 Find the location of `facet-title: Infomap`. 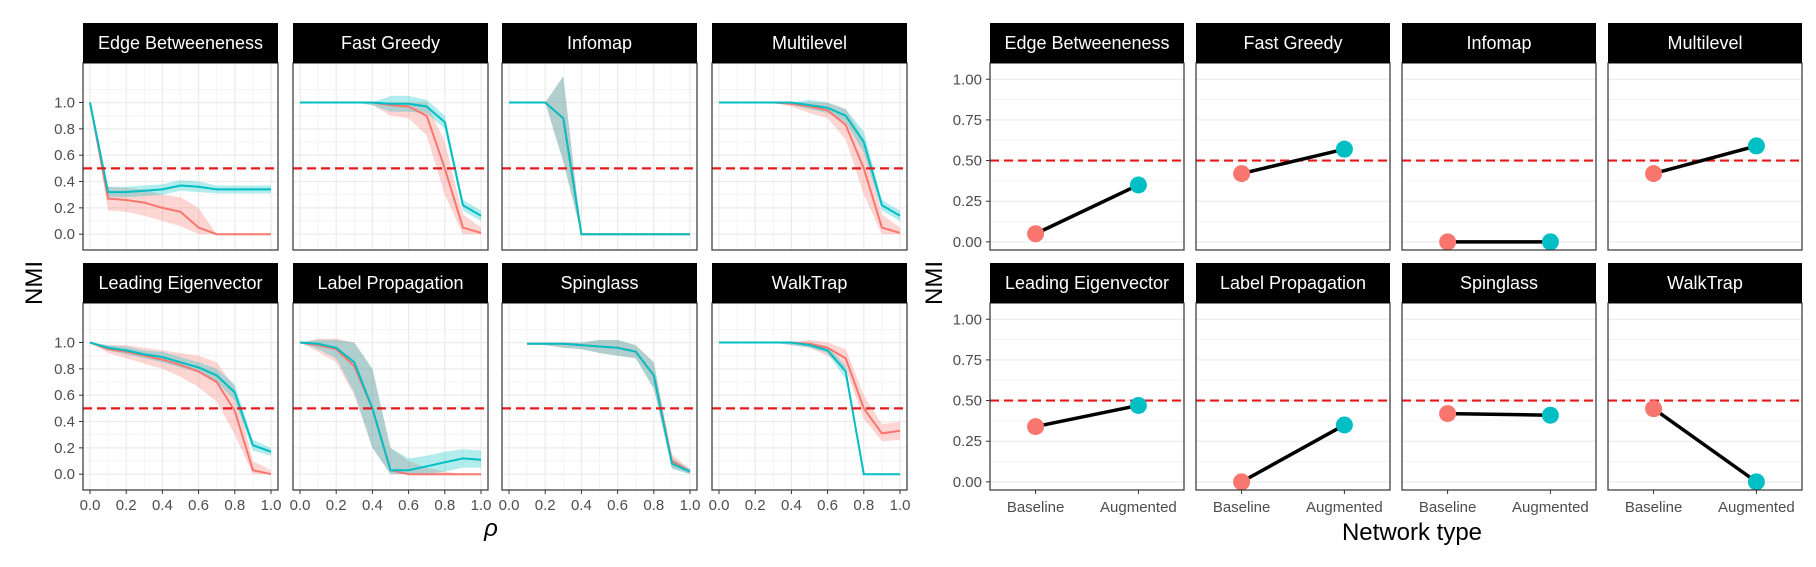

facet-title: Infomap is located at coordinates (599, 43).